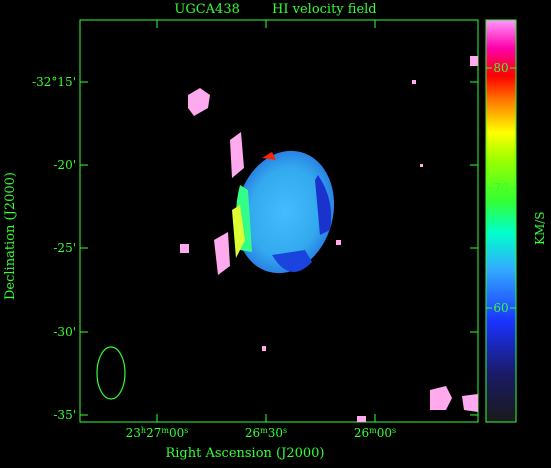  What do you see at coordinates (375, 433) in the screenshot?
I see `xtick-label: 26m00s` at bounding box center [375, 433].